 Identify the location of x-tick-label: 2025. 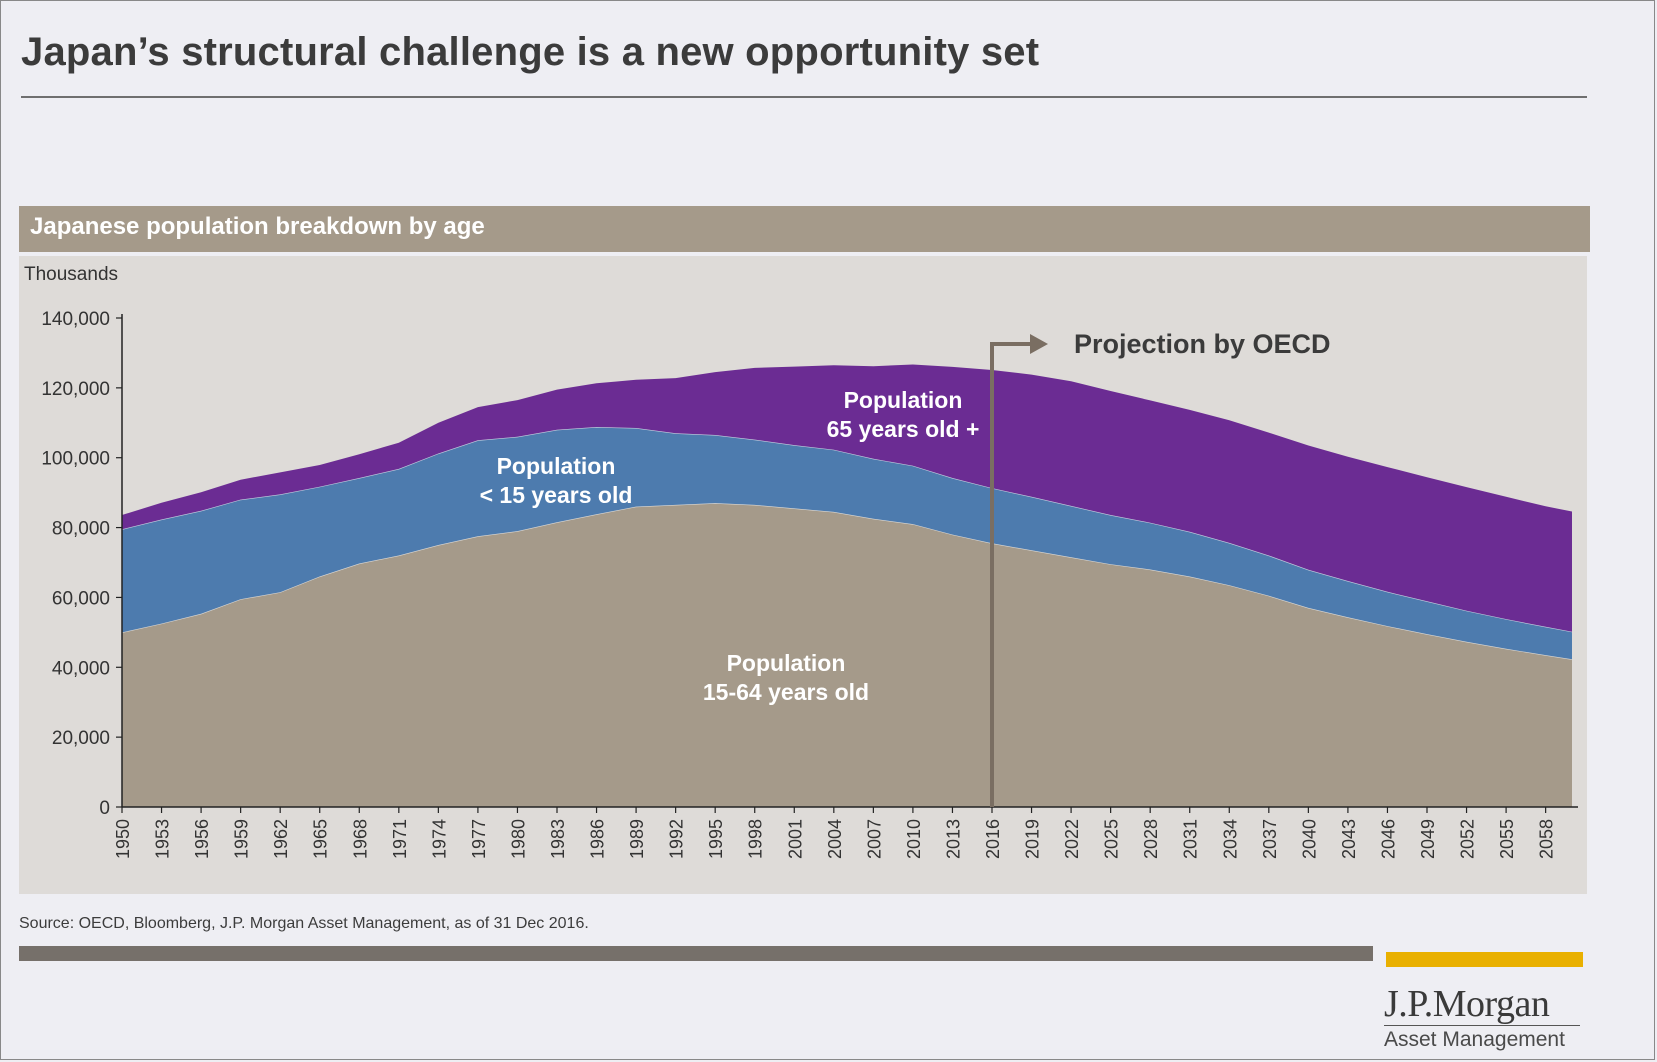
(1112, 839).